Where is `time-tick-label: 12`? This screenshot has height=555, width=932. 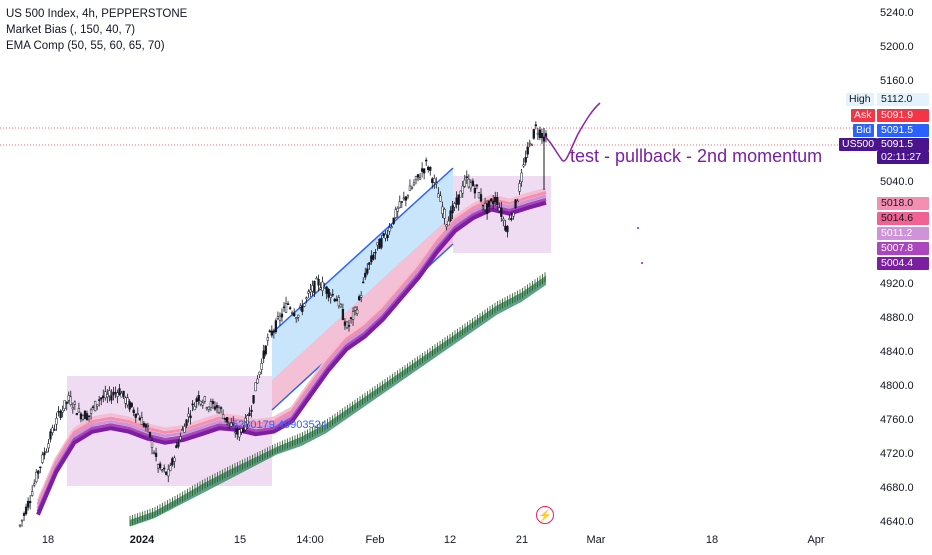
time-tick-label: 12 is located at coordinates (450, 540).